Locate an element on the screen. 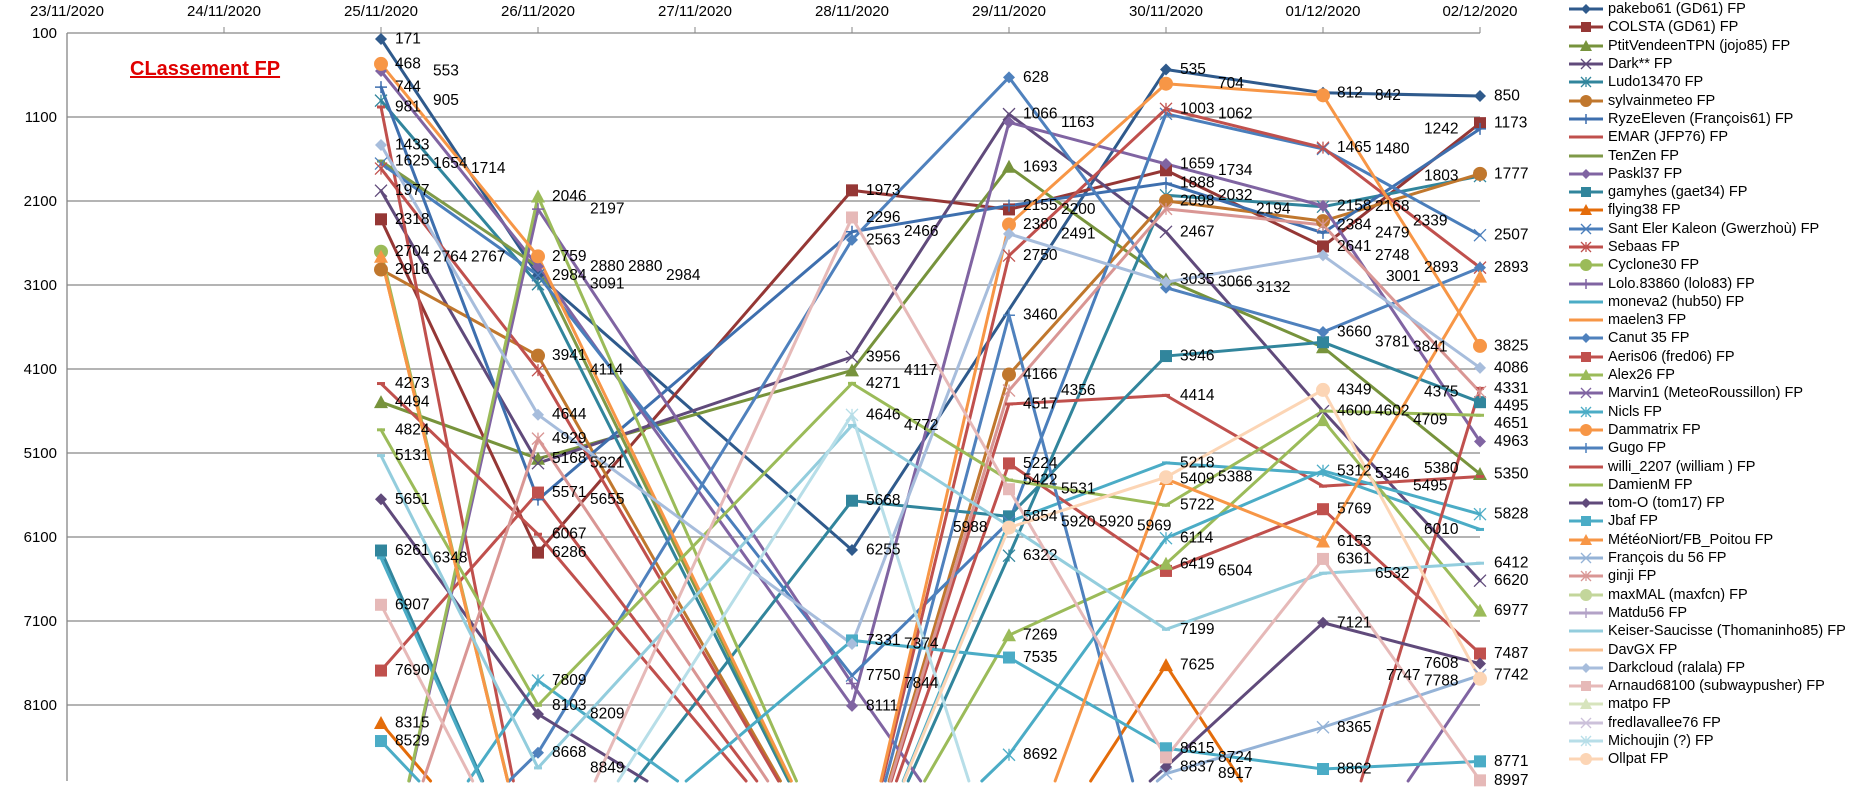 This screenshot has width=1851, height=798. legend-label: Michoujin (?) FP is located at coordinates (1661, 741).